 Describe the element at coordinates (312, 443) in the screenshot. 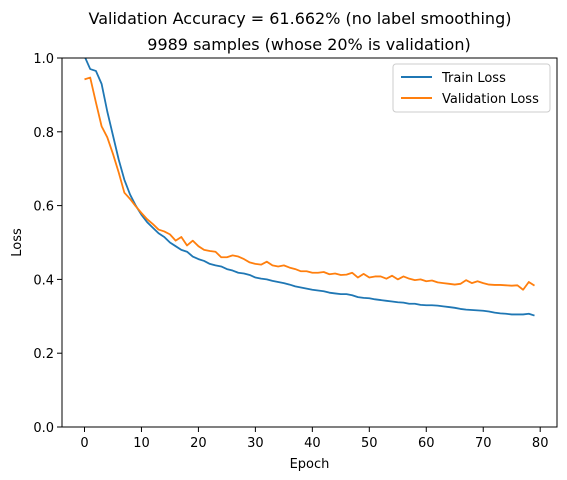

I see `x-tick-label: 40` at that location.